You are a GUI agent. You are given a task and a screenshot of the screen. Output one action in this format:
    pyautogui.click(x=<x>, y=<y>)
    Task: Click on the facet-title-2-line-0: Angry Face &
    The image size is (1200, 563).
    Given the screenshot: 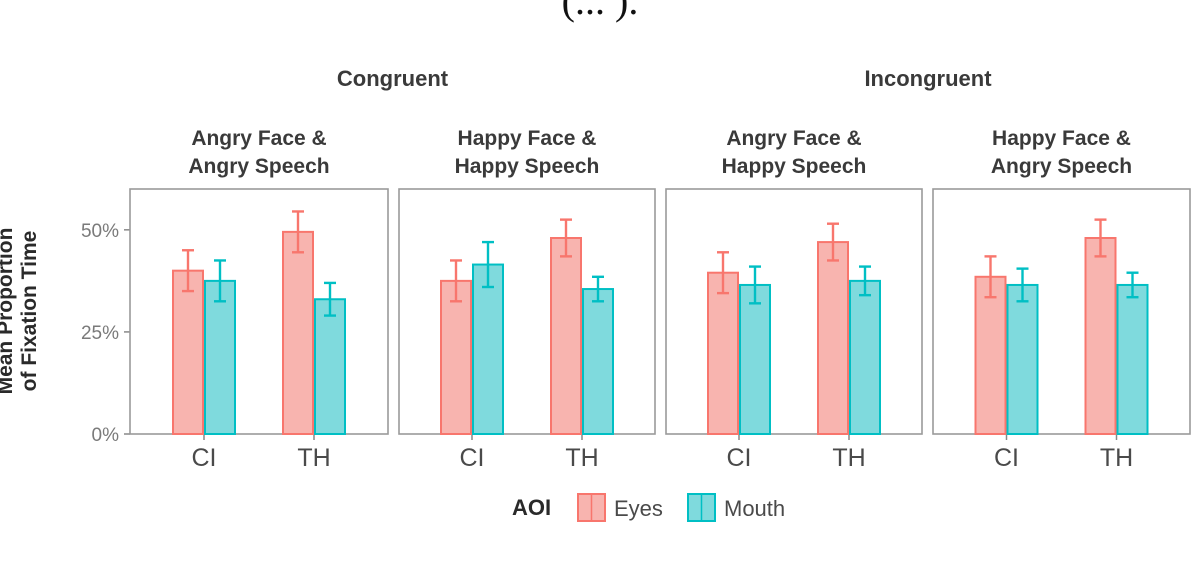 What is the action you would take?
    pyautogui.click(x=793, y=138)
    